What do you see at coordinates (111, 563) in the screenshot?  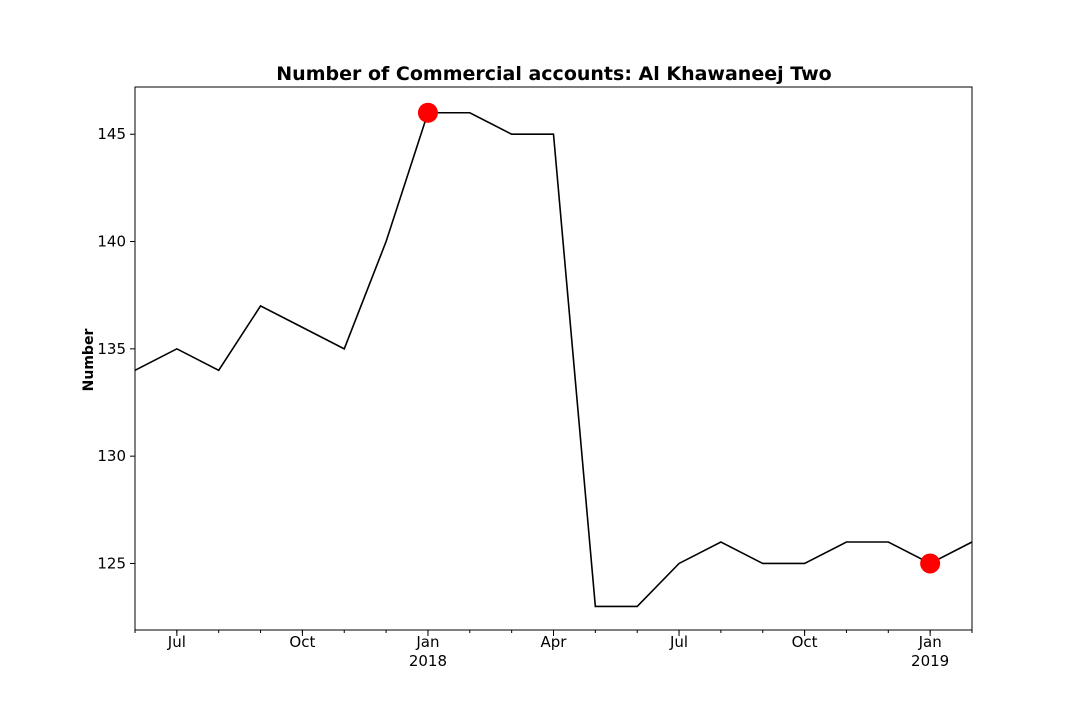 I see `y-tick-label: 125` at bounding box center [111, 563].